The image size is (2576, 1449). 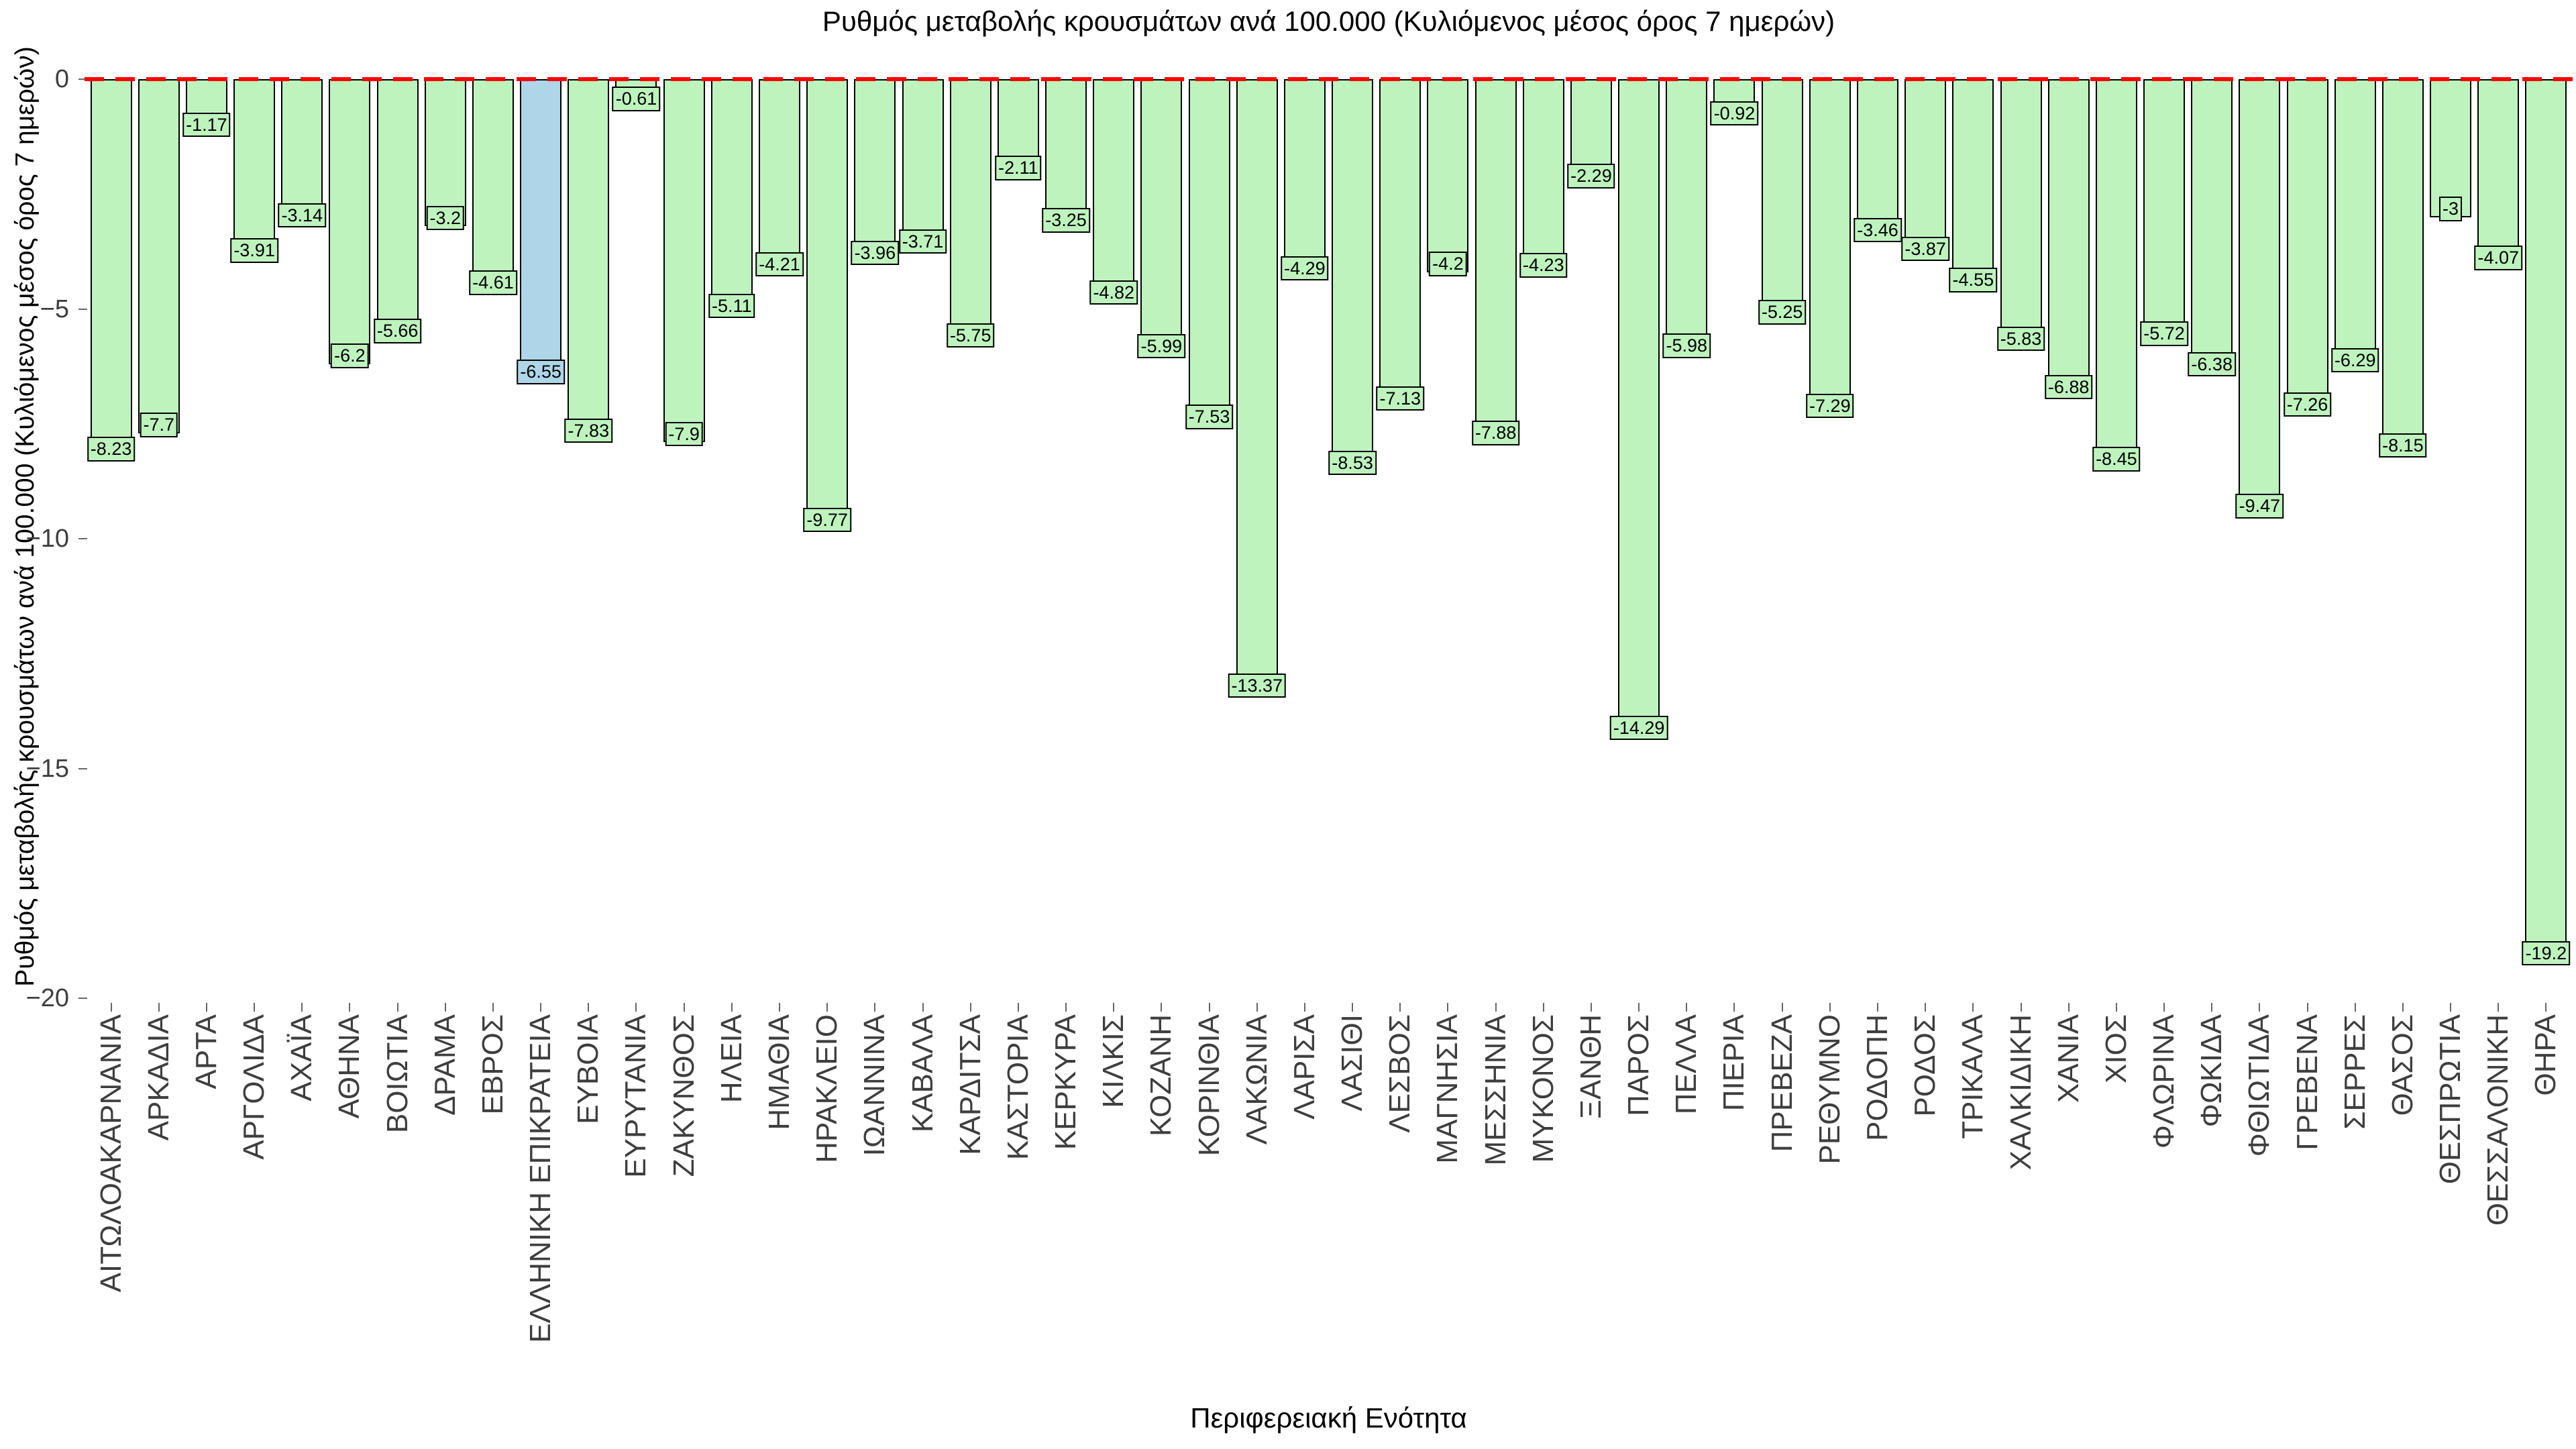 I want to click on bar: -7.88, so click(x=1495, y=262).